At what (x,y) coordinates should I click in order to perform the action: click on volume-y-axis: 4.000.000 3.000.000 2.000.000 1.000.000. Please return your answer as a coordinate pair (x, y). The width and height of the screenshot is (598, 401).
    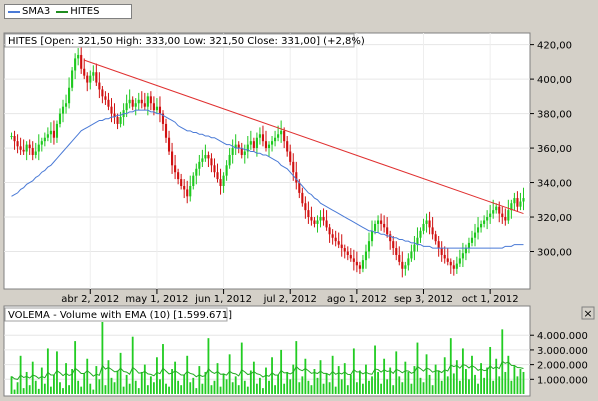
    Looking at the image, I should click on (559, 358).